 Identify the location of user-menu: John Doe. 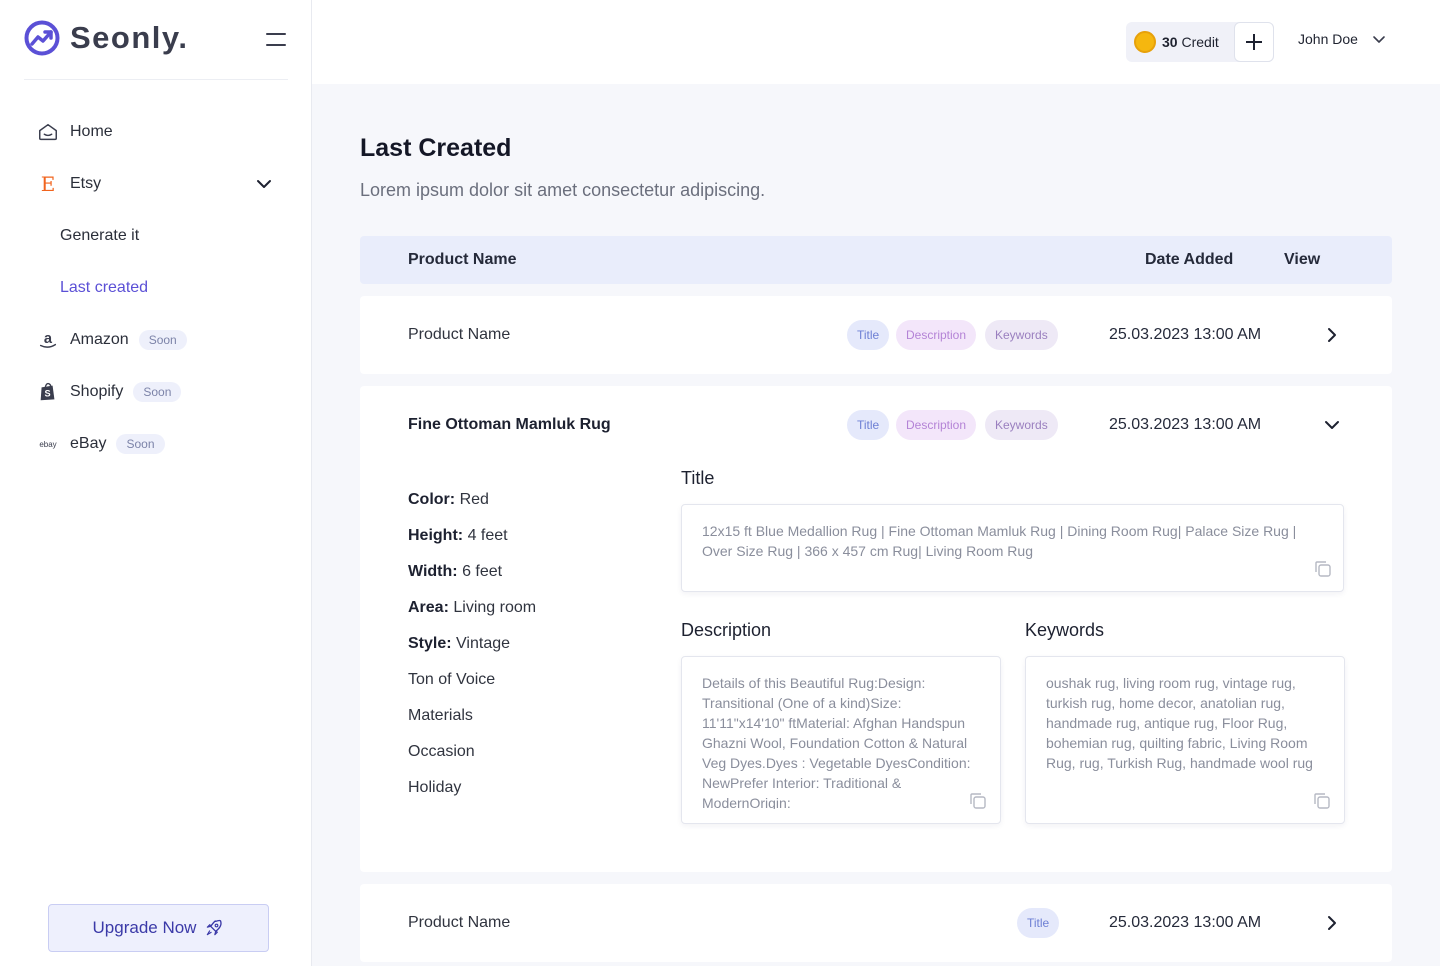
(1343, 39).